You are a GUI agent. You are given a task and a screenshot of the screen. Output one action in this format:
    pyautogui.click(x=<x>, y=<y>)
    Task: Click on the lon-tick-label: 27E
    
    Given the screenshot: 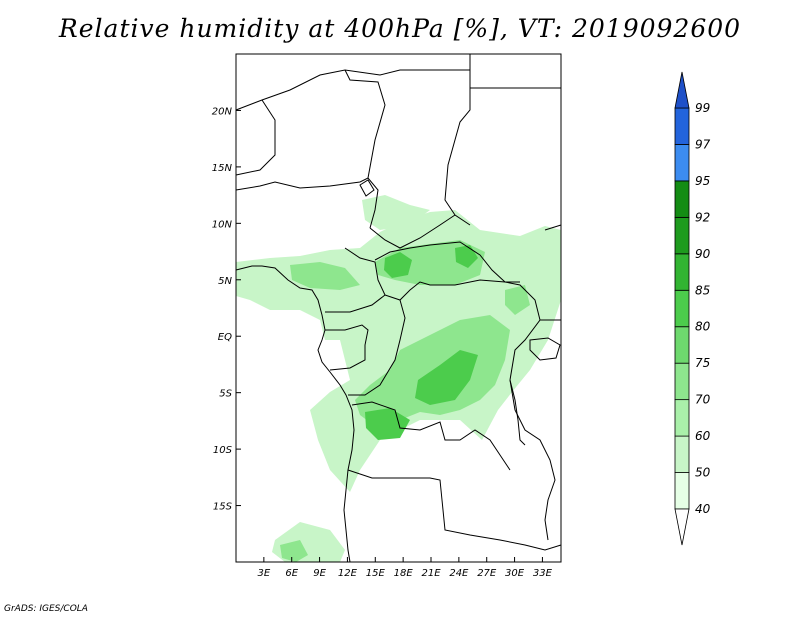 What is the action you would take?
    pyautogui.click(x=487, y=573)
    